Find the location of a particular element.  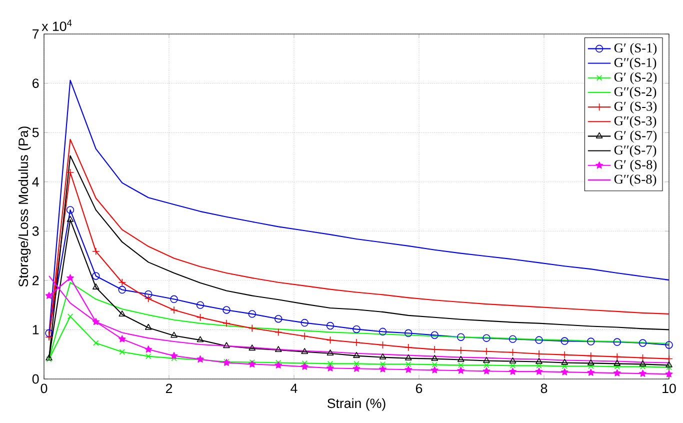

y-tick-label: 5 is located at coordinates (35, 133).